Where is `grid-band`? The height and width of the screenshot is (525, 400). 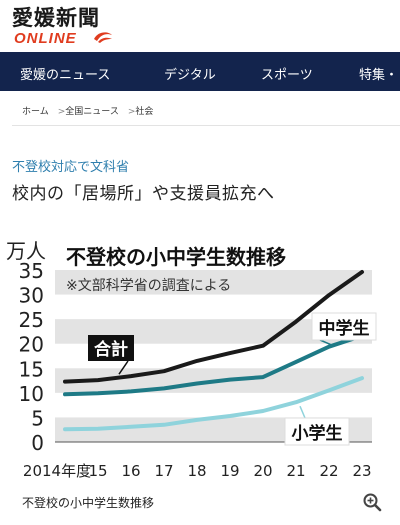
grid-band is located at coordinates (213, 282).